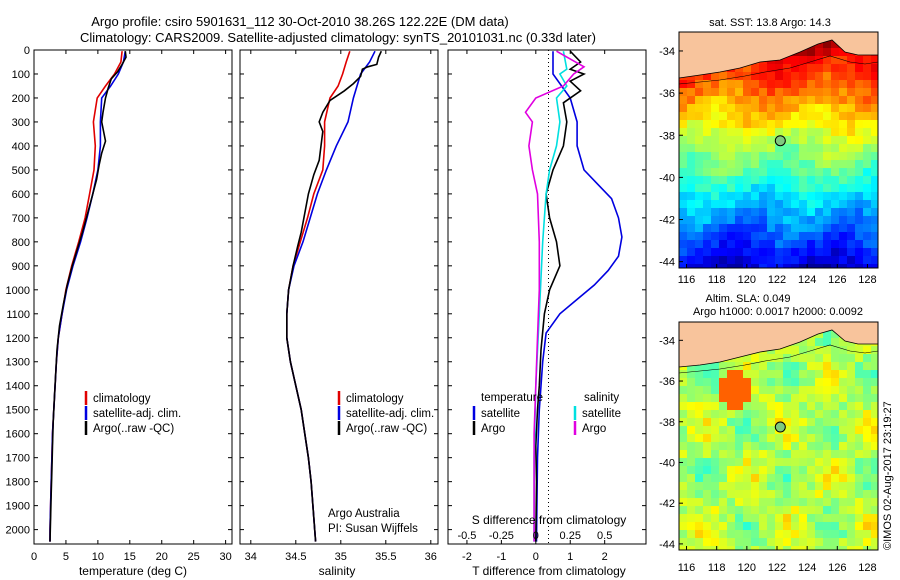 This screenshot has height=580, width=900. What do you see at coordinates (18, 363) in the screenshot?
I see `depth-tick-label: 1300` at bounding box center [18, 363].